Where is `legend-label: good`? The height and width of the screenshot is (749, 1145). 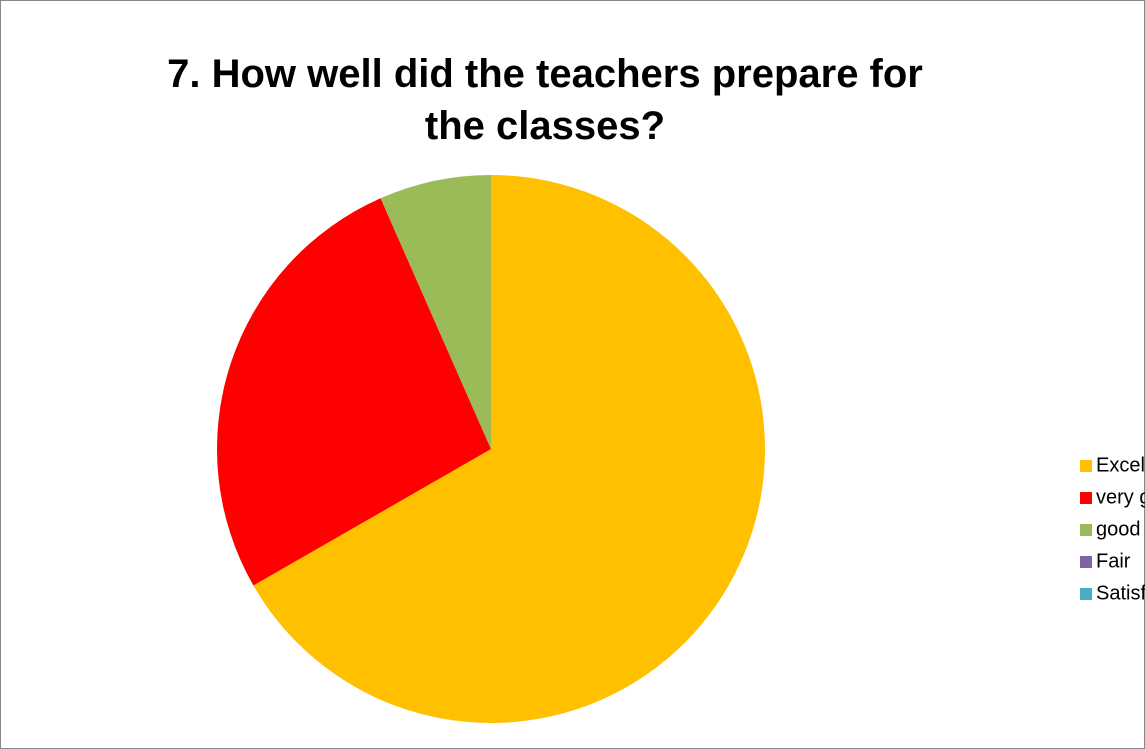
legend-label: good is located at coordinates (1118, 529).